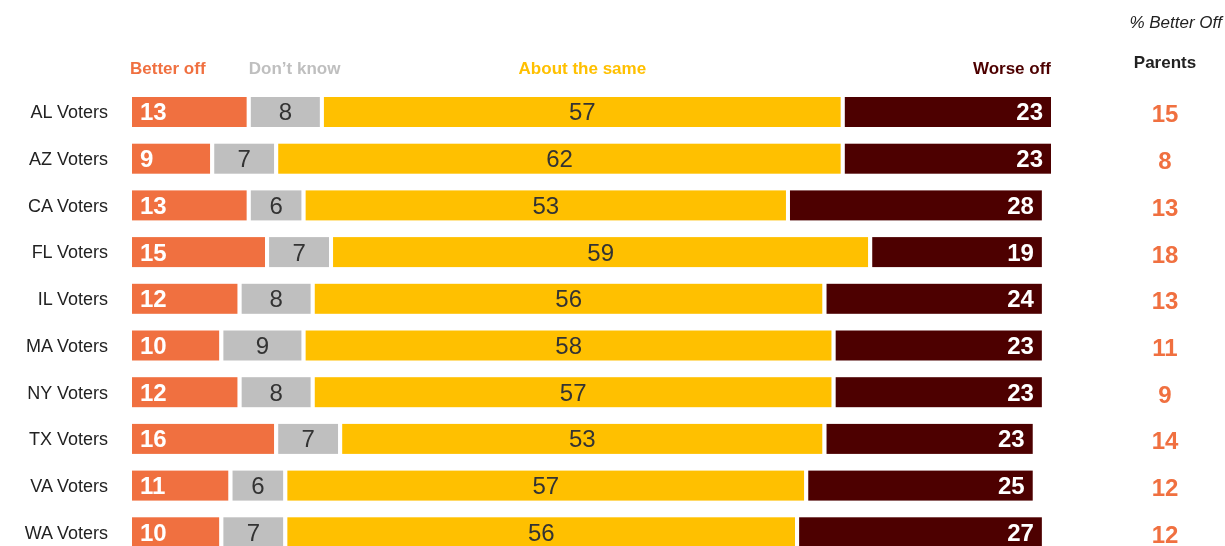 The image size is (1225, 546). What do you see at coordinates (1177, 22) in the screenshot?
I see `text: % Better Off` at bounding box center [1177, 22].